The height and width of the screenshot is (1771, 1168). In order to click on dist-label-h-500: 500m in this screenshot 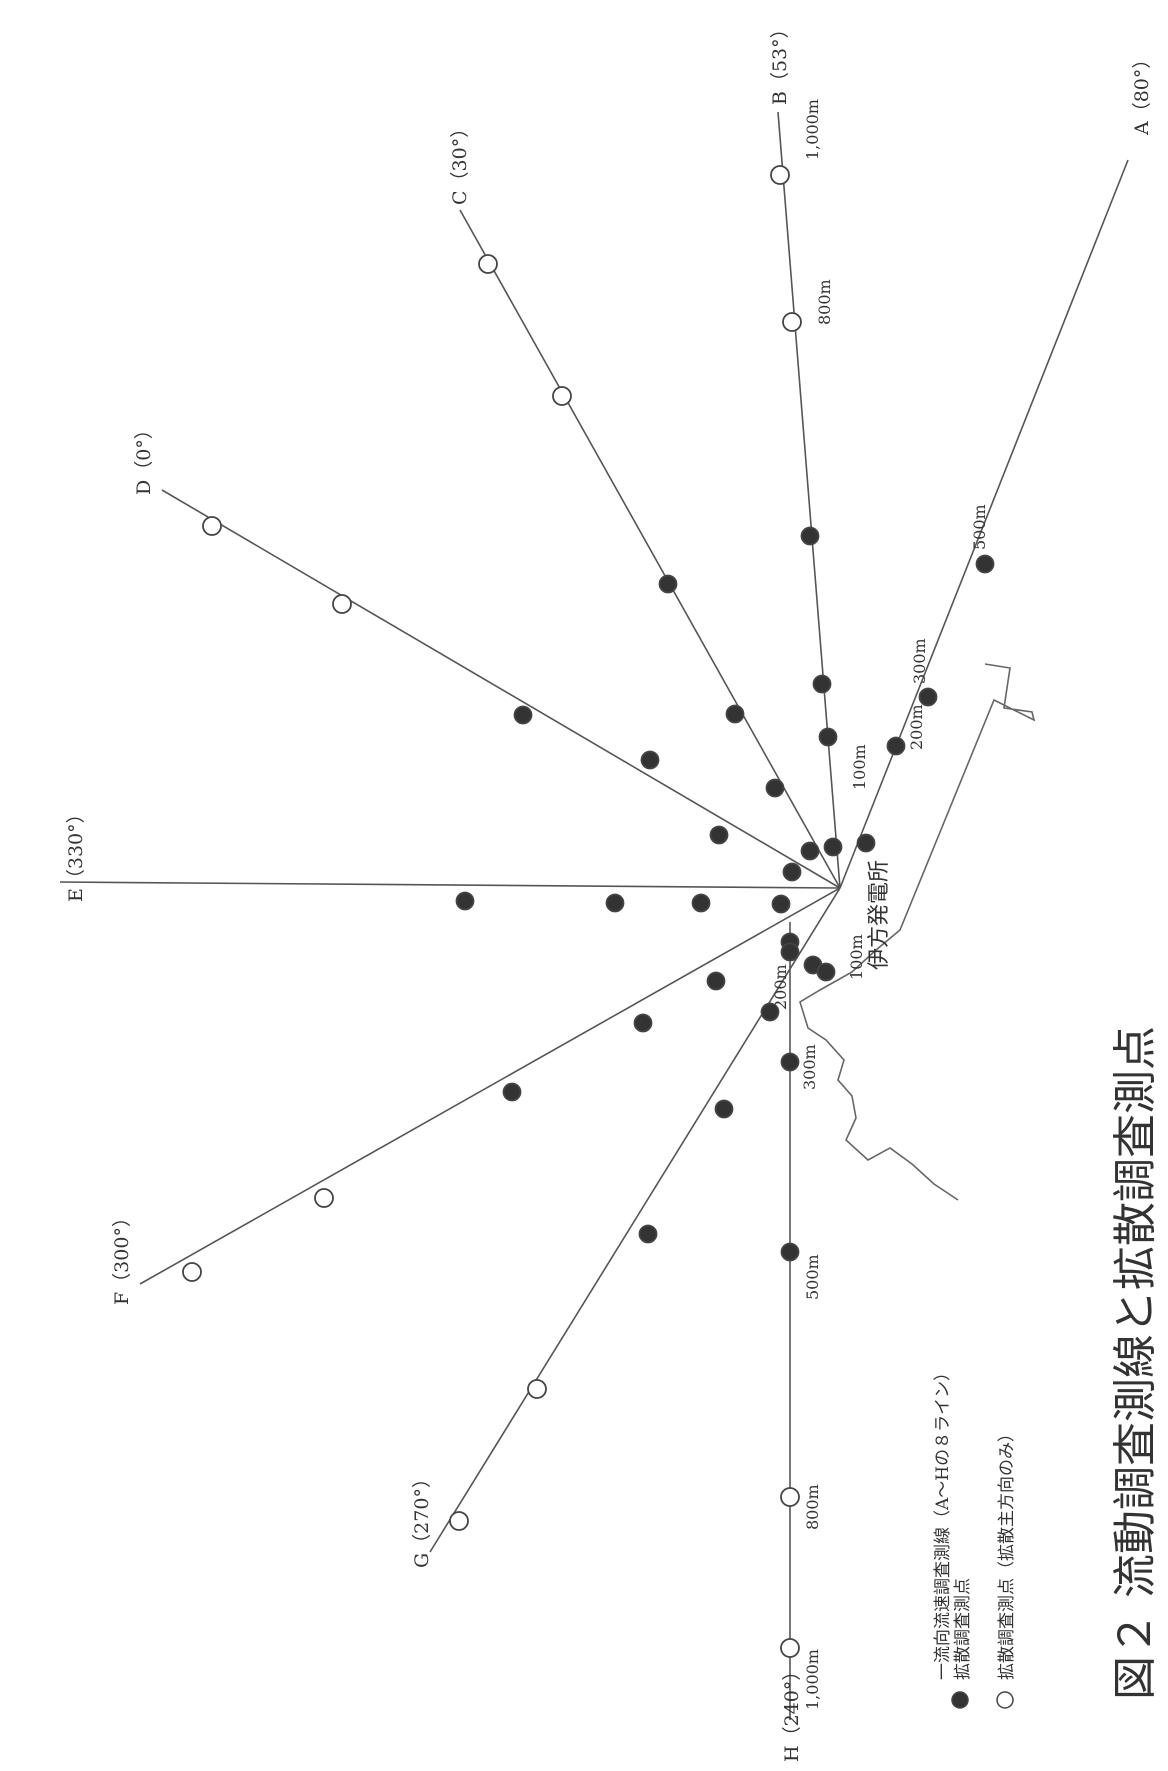, I will do `click(812, 1277)`.